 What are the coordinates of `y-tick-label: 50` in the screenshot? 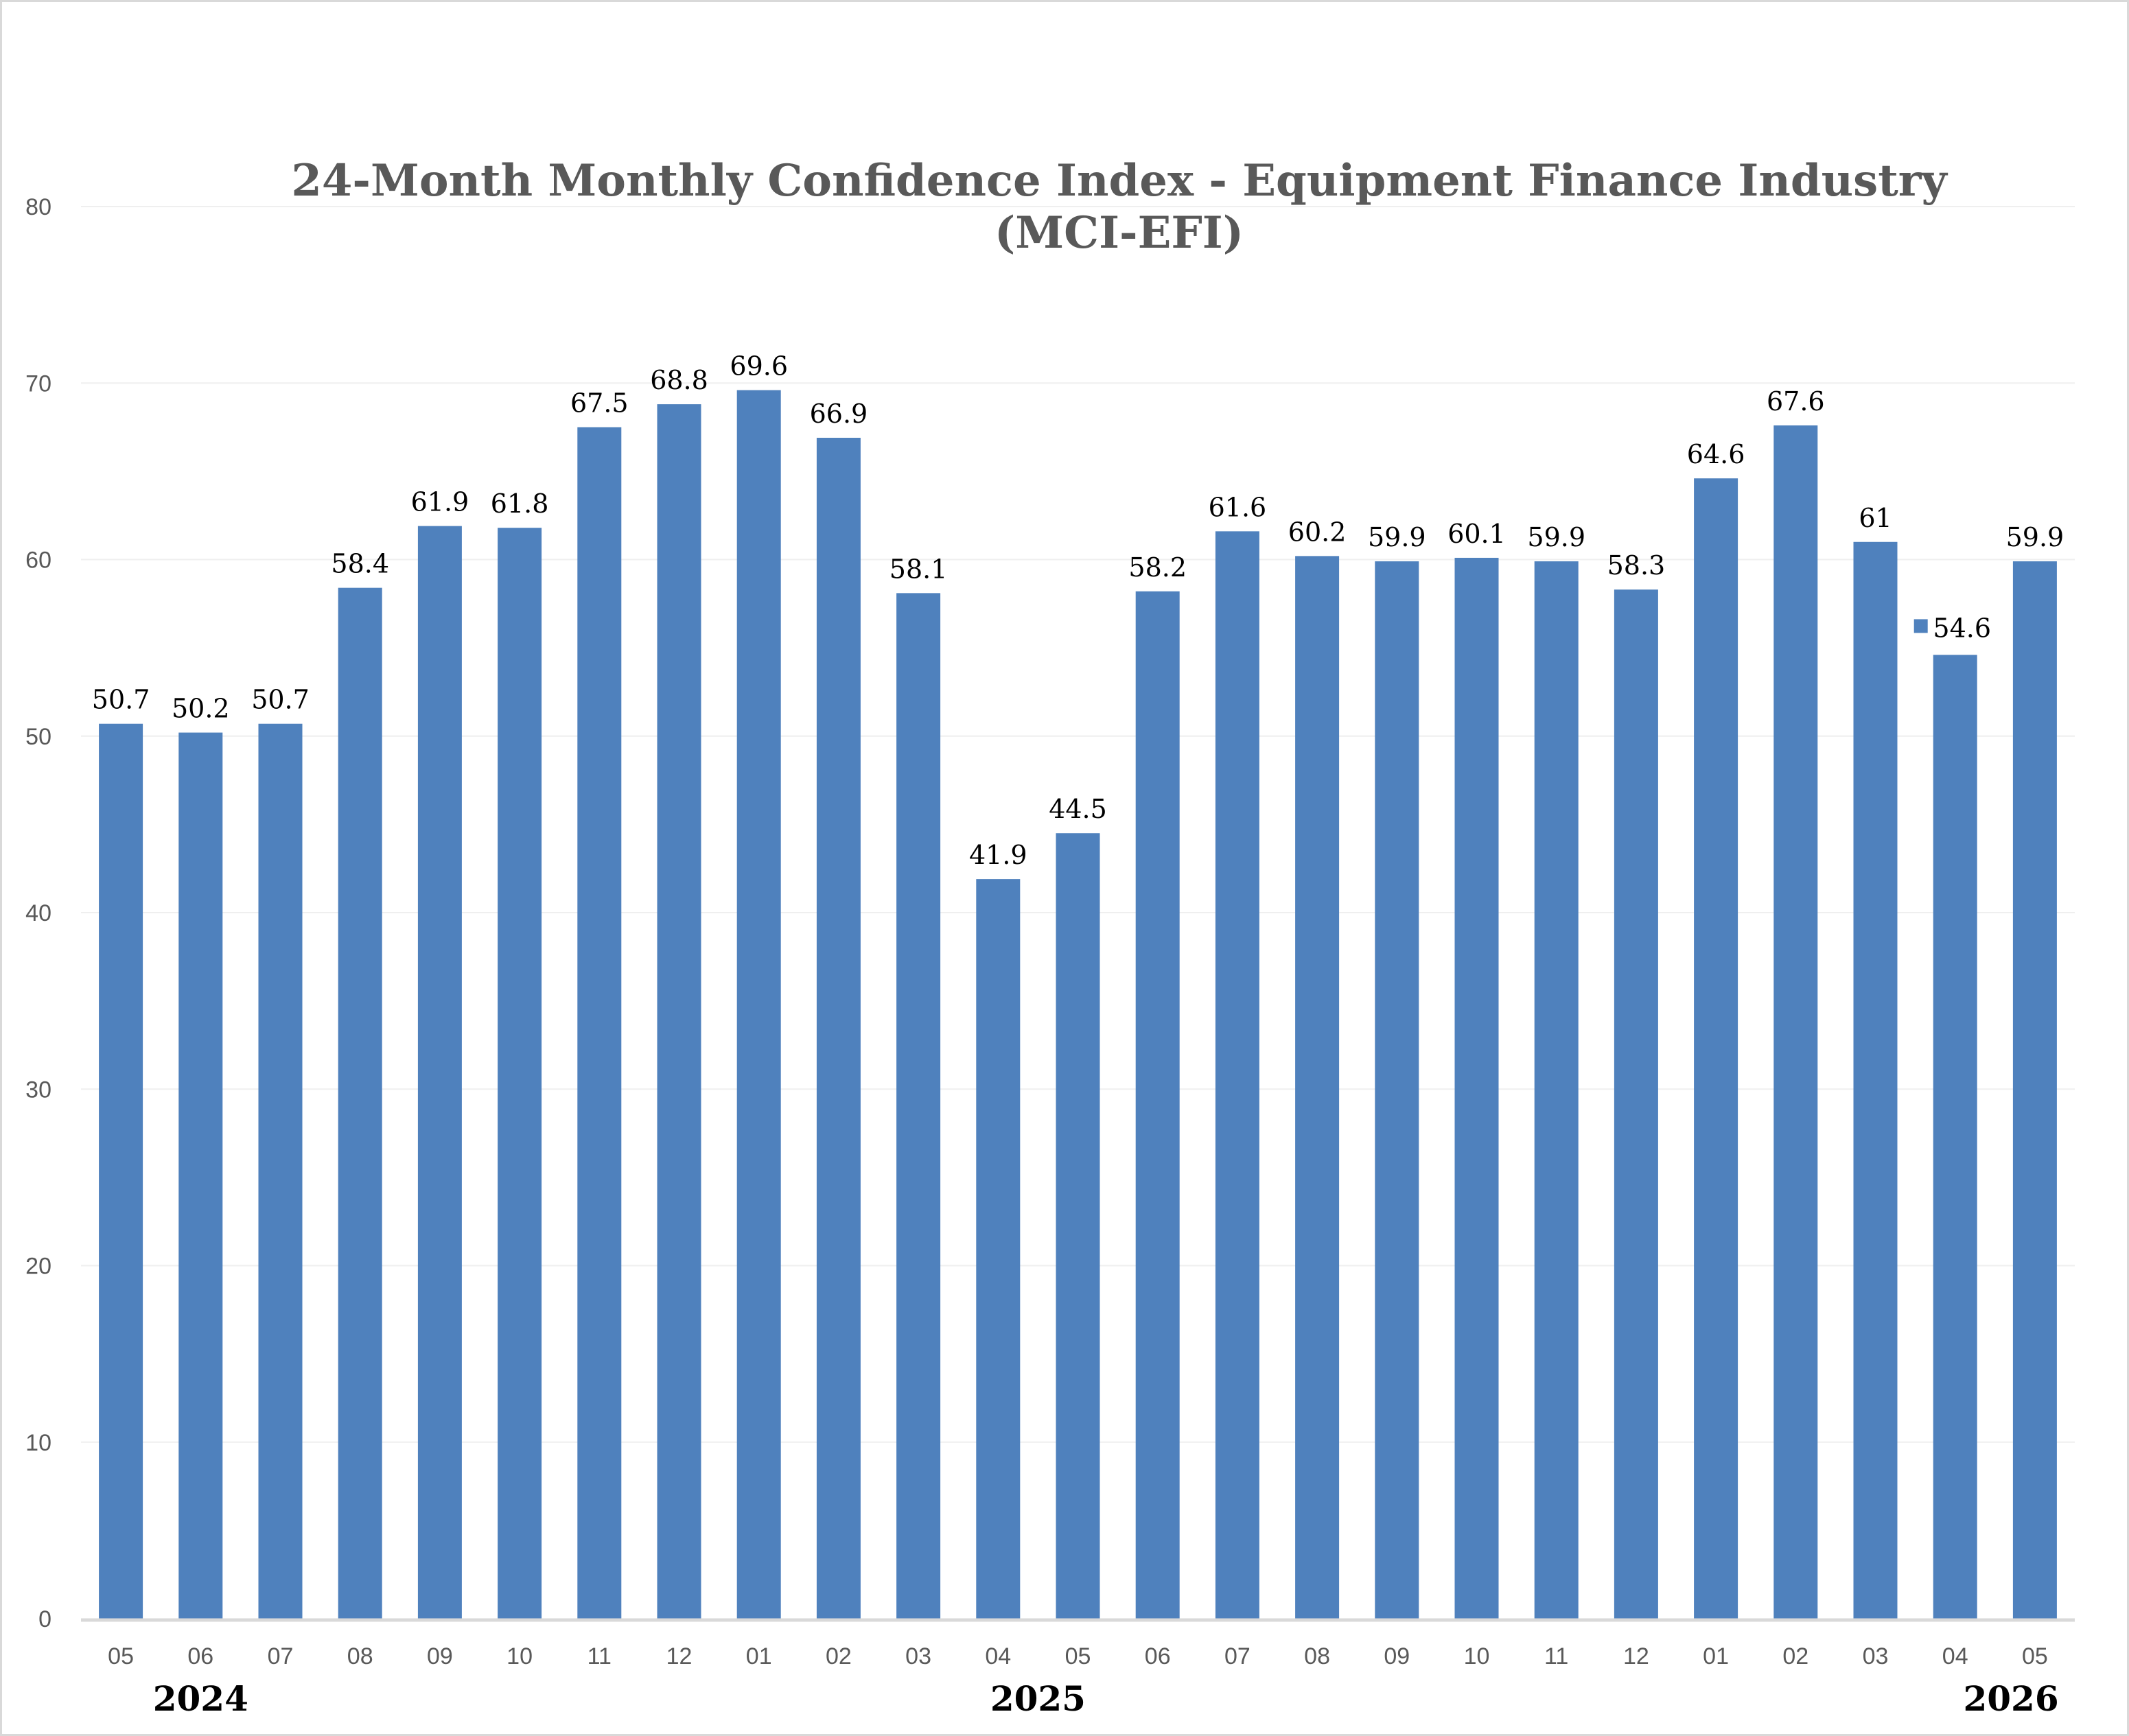 It's located at (38, 737).